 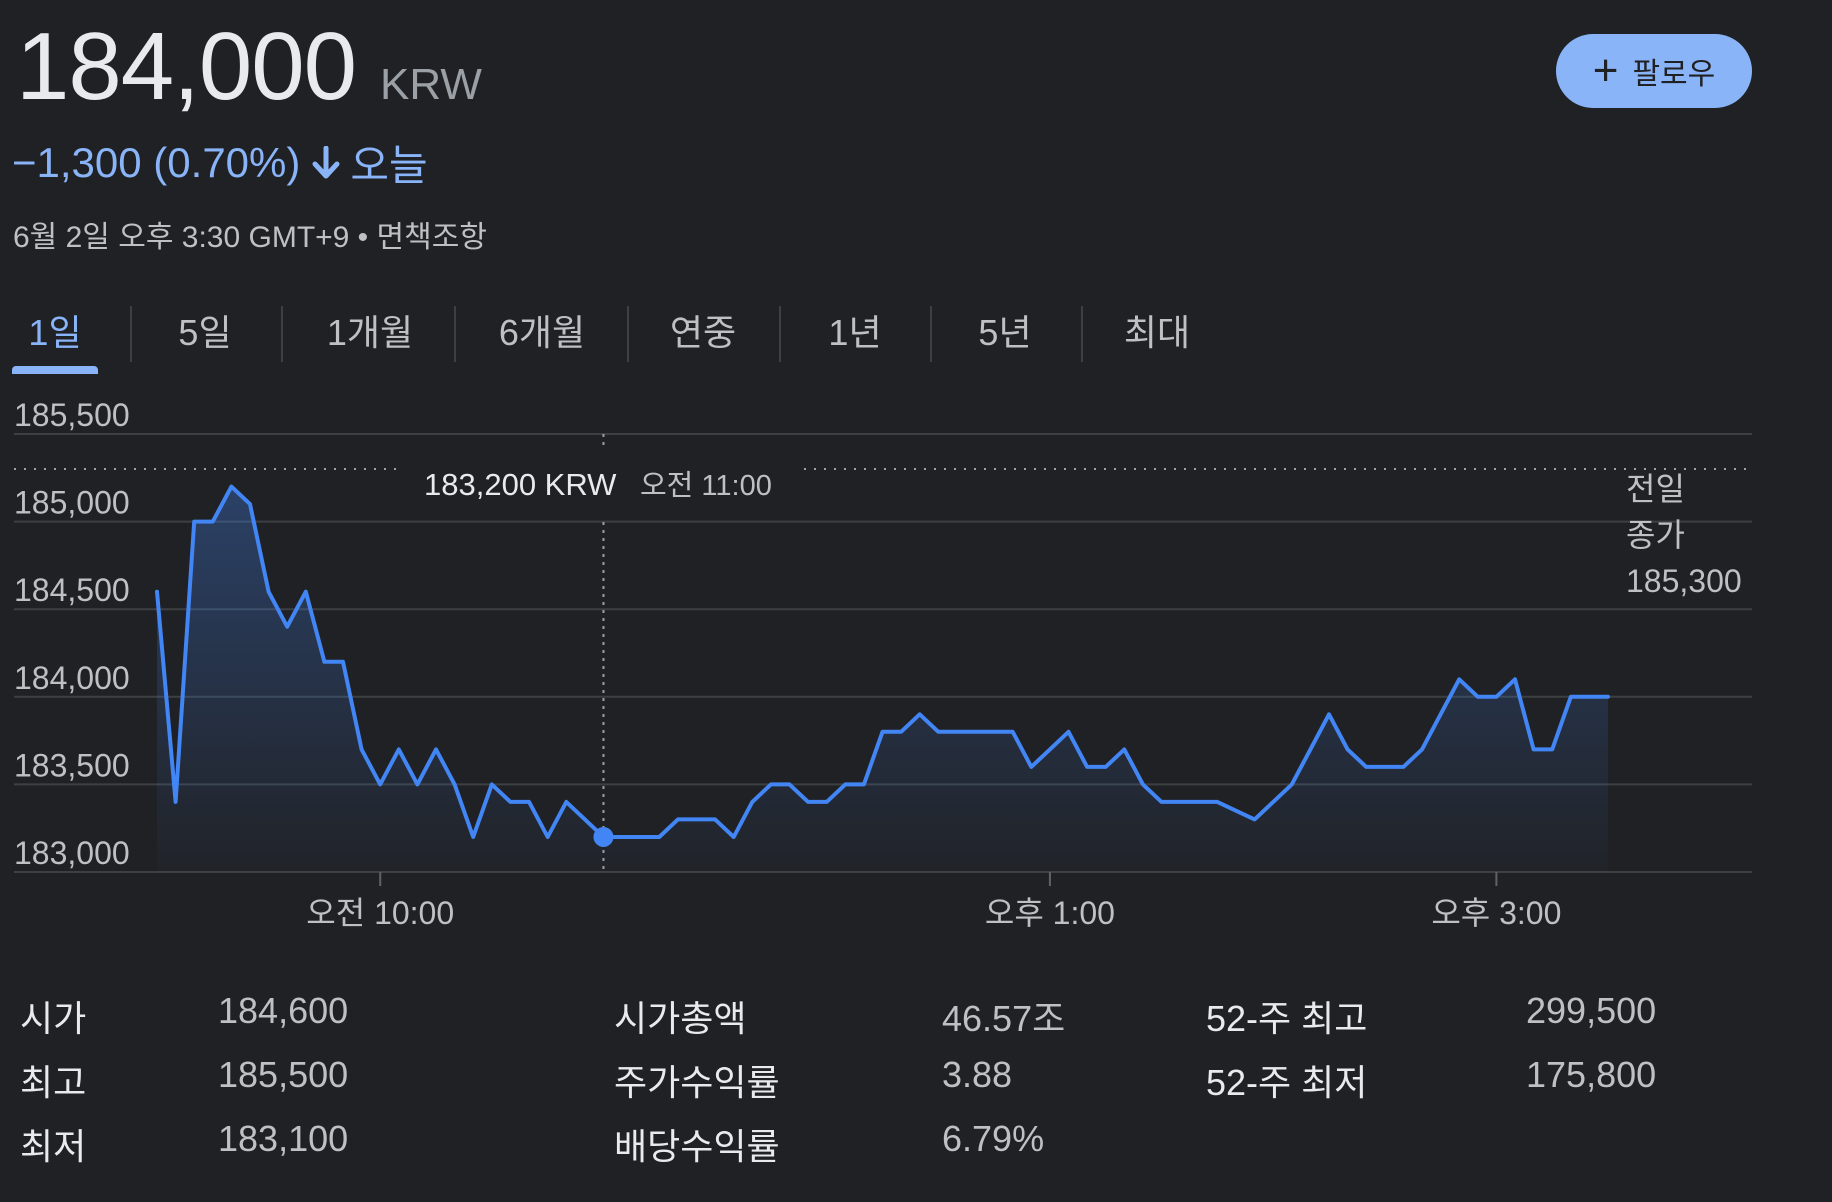 I want to click on previous-close-value: 185,300, so click(x=1684, y=581).